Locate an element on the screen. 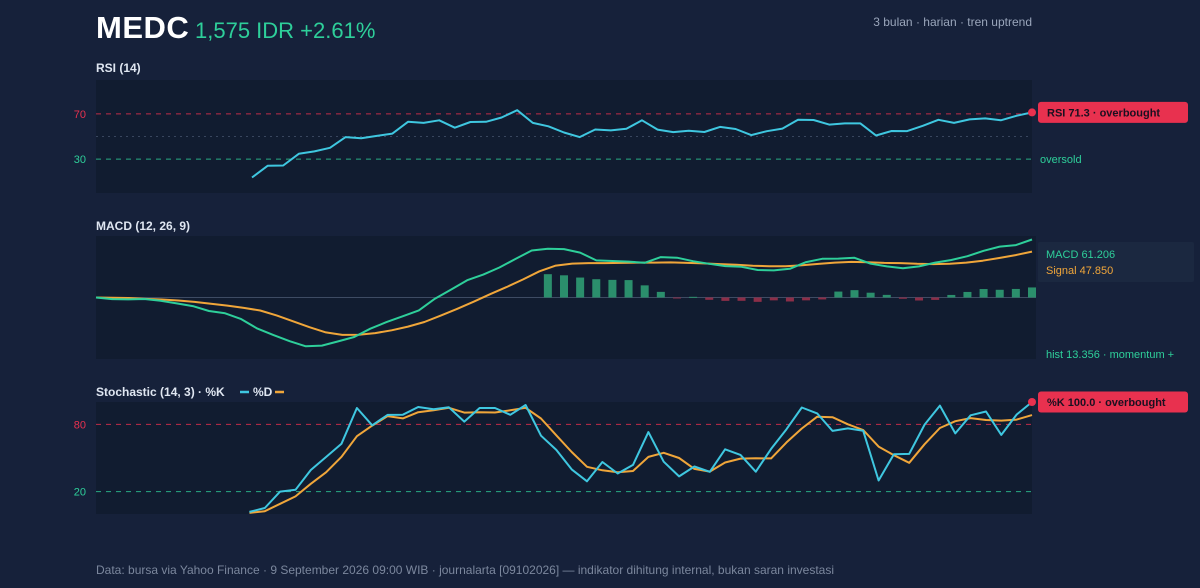 The width and height of the screenshot is (1200, 588). stoch-last-label: %K 100.0 · overbought is located at coordinates (1106, 403).